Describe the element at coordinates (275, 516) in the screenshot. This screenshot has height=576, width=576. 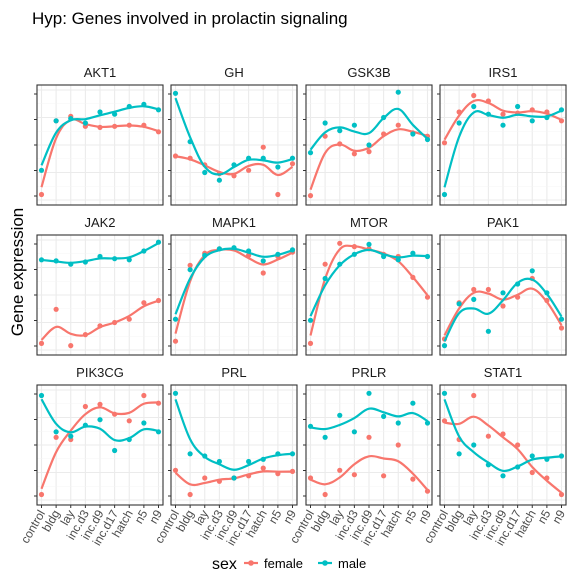
I see `x-tick-label: n5` at that location.